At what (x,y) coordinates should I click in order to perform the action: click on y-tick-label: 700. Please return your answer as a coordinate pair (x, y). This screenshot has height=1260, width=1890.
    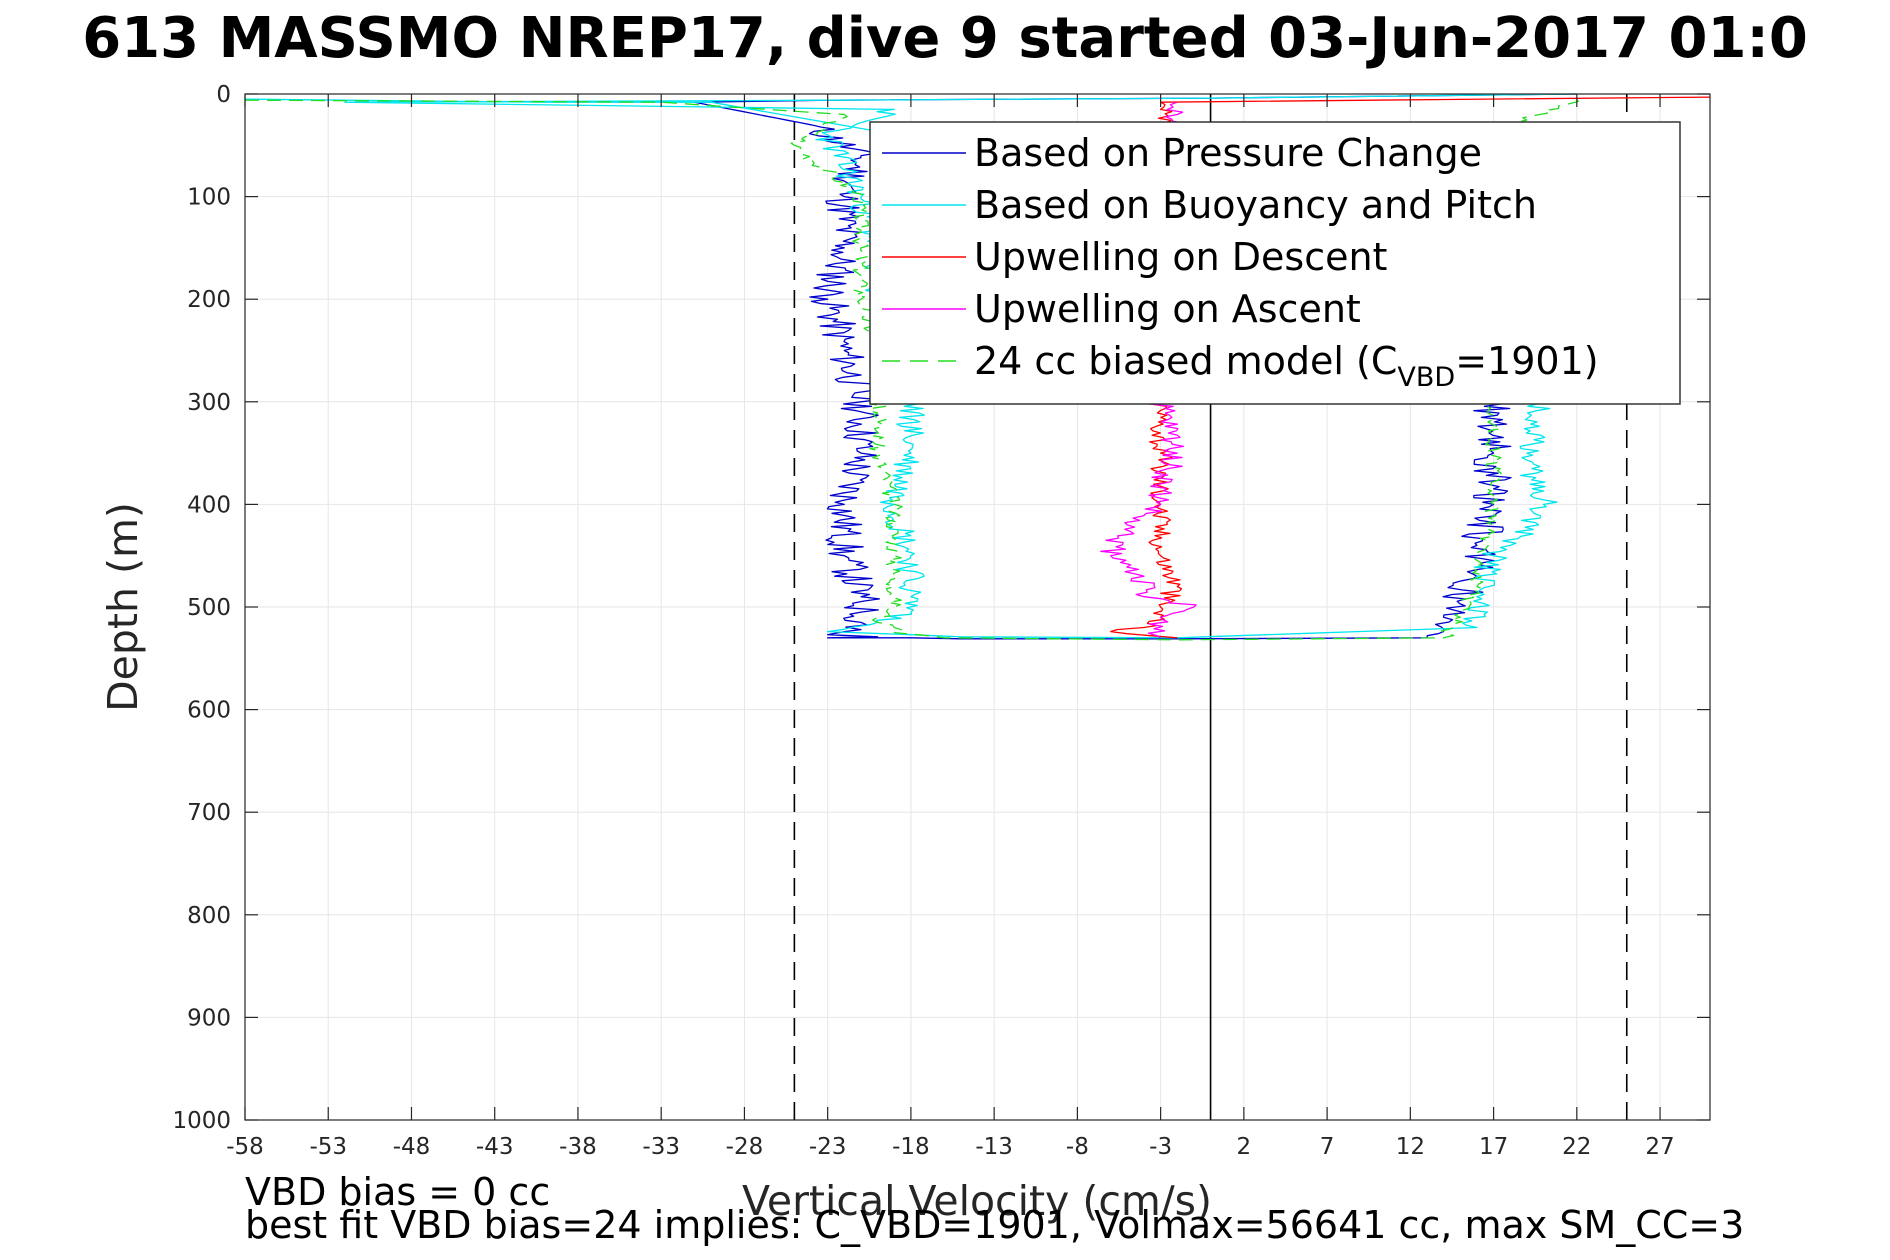
    Looking at the image, I should click on (209, 813).